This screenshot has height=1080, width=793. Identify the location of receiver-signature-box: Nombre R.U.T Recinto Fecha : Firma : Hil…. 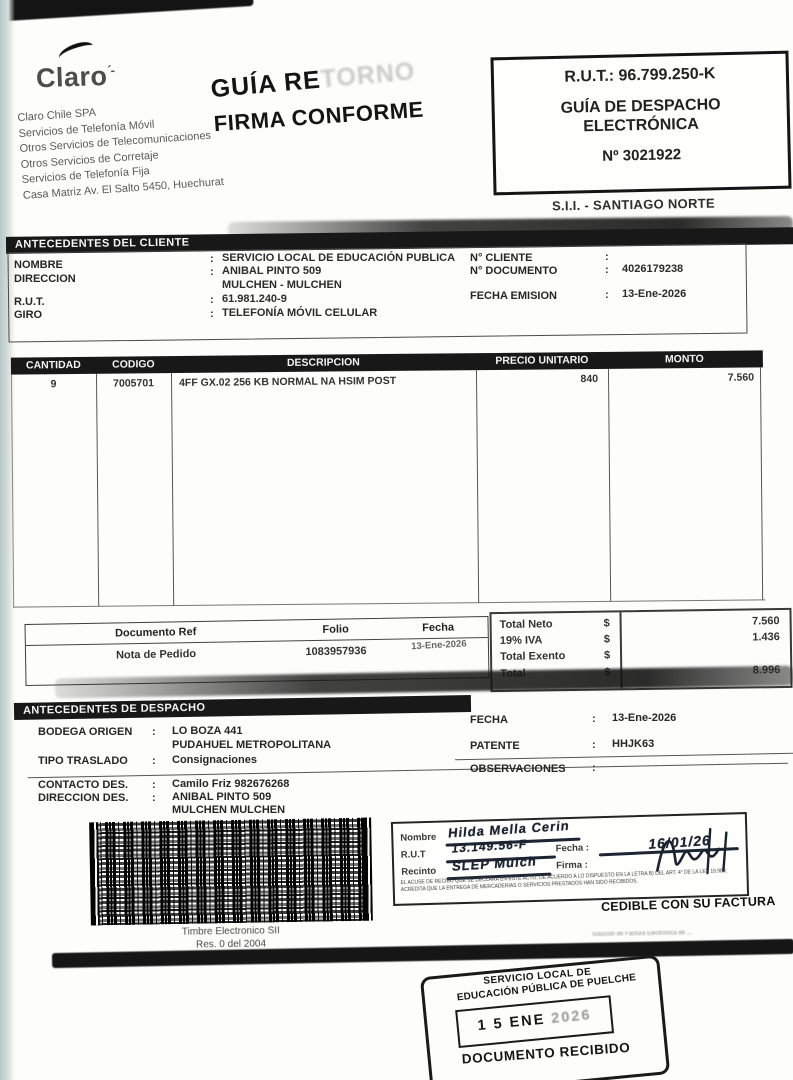
(570, 859).